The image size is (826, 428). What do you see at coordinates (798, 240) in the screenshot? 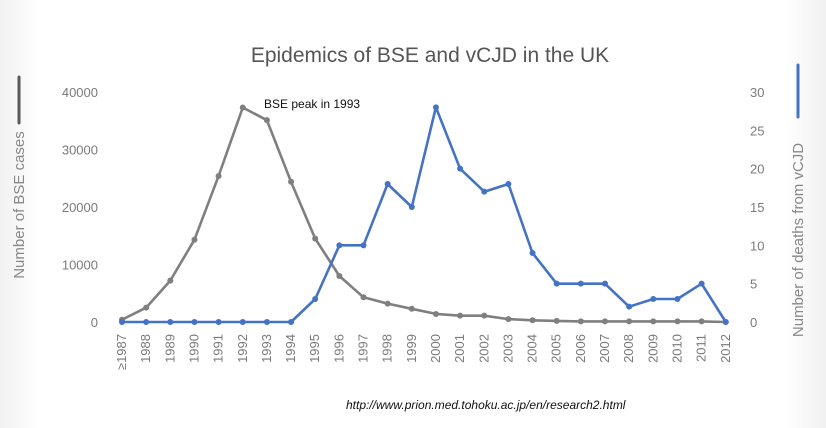
I see `y-right-axis-label: Number of deaths from vCJD` at bounding box center [798, 240].